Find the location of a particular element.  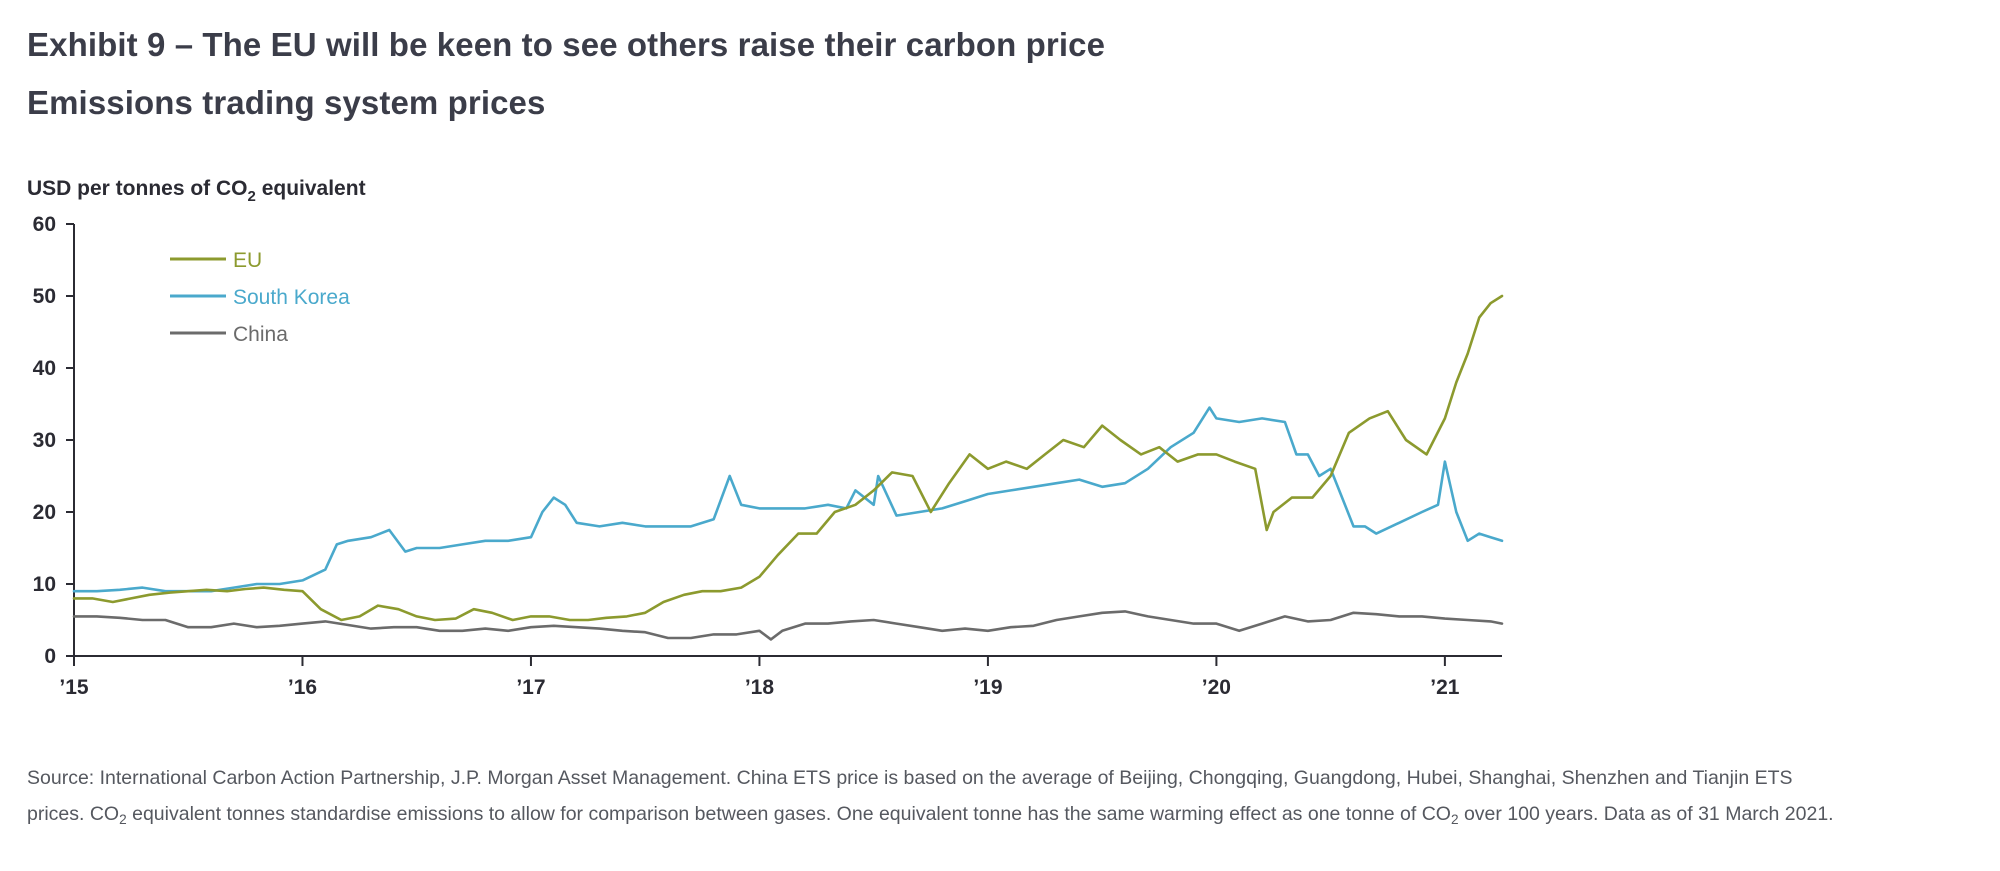

y-tick-label: 40 is located at coordinates (44, 368).